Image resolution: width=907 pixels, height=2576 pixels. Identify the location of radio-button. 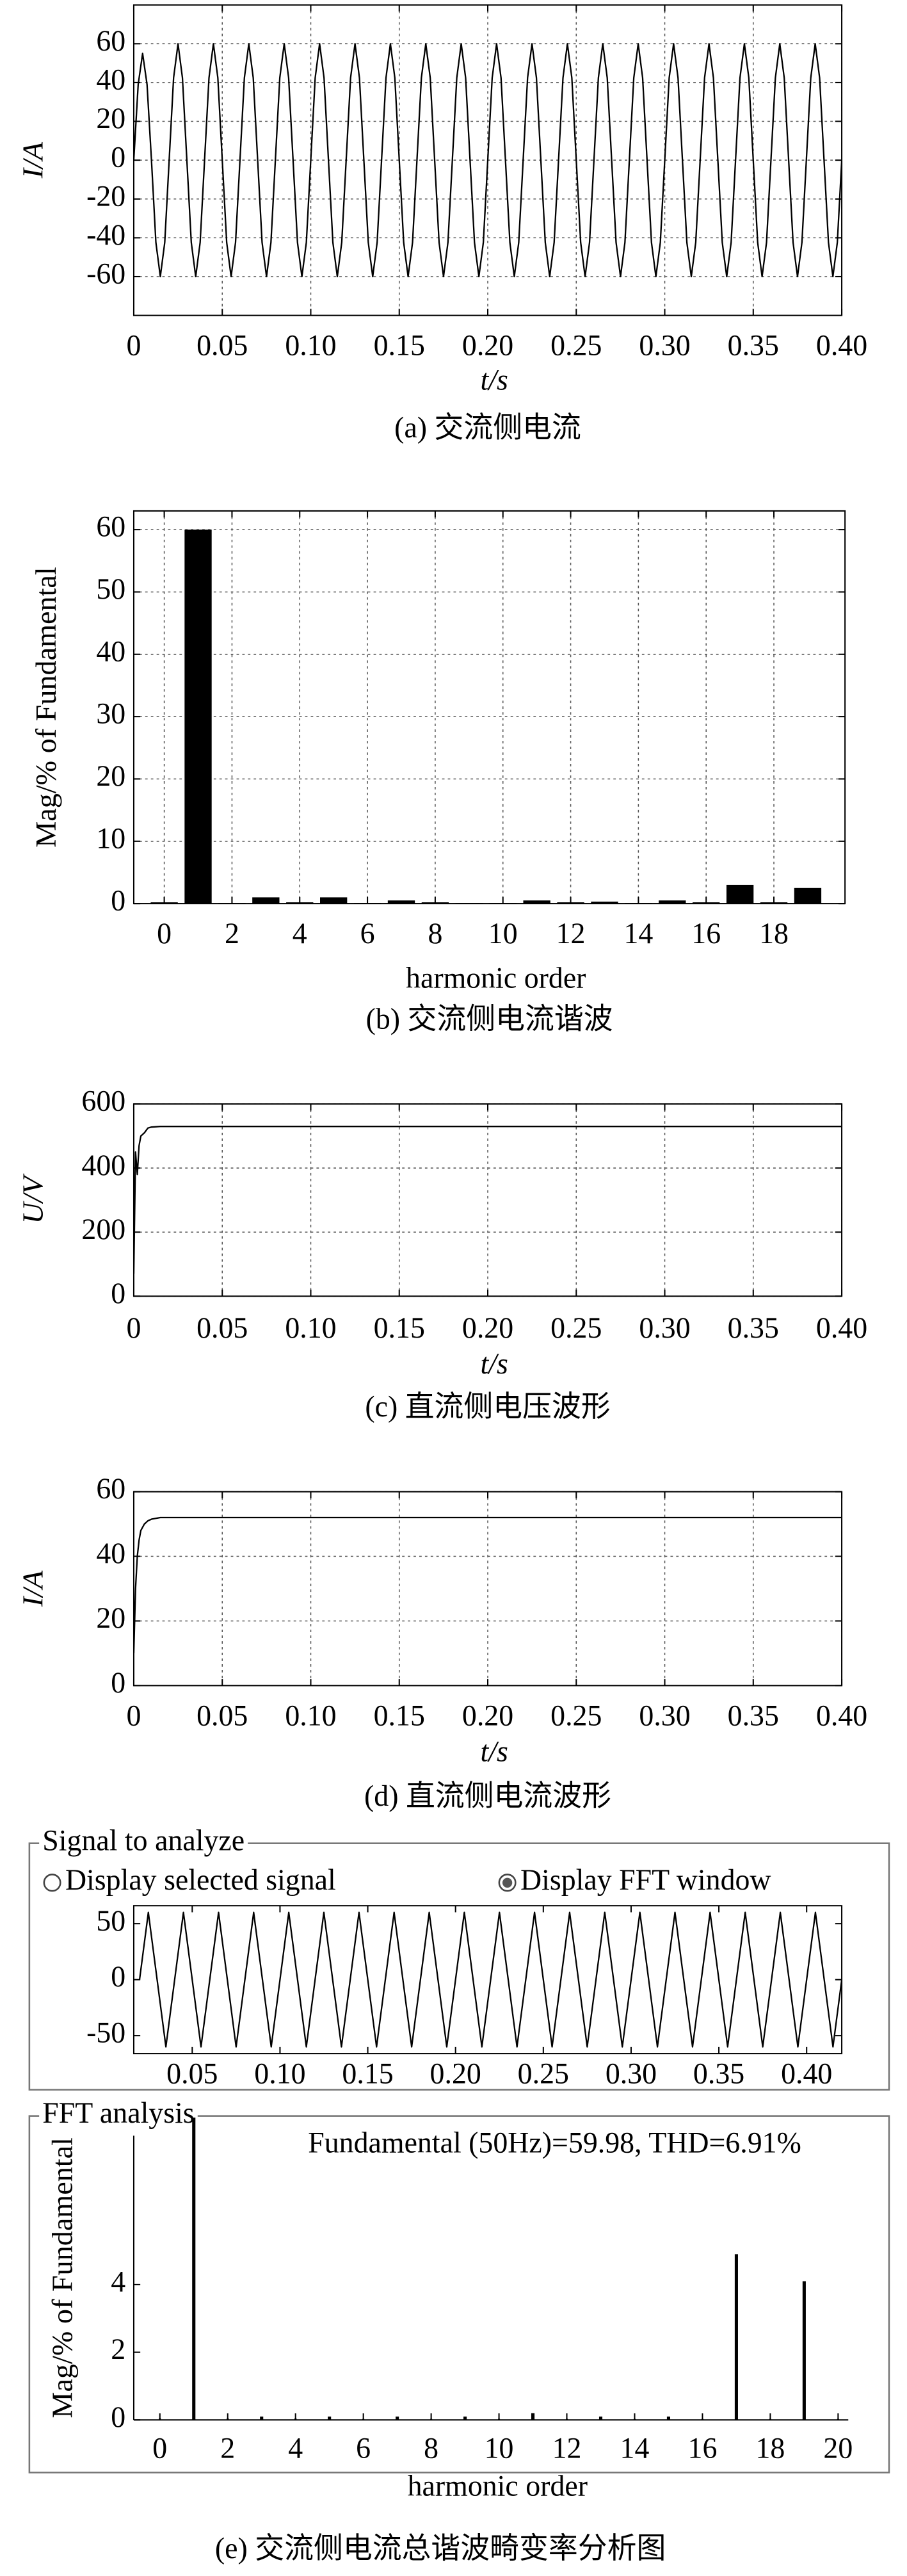
(52, 1883).